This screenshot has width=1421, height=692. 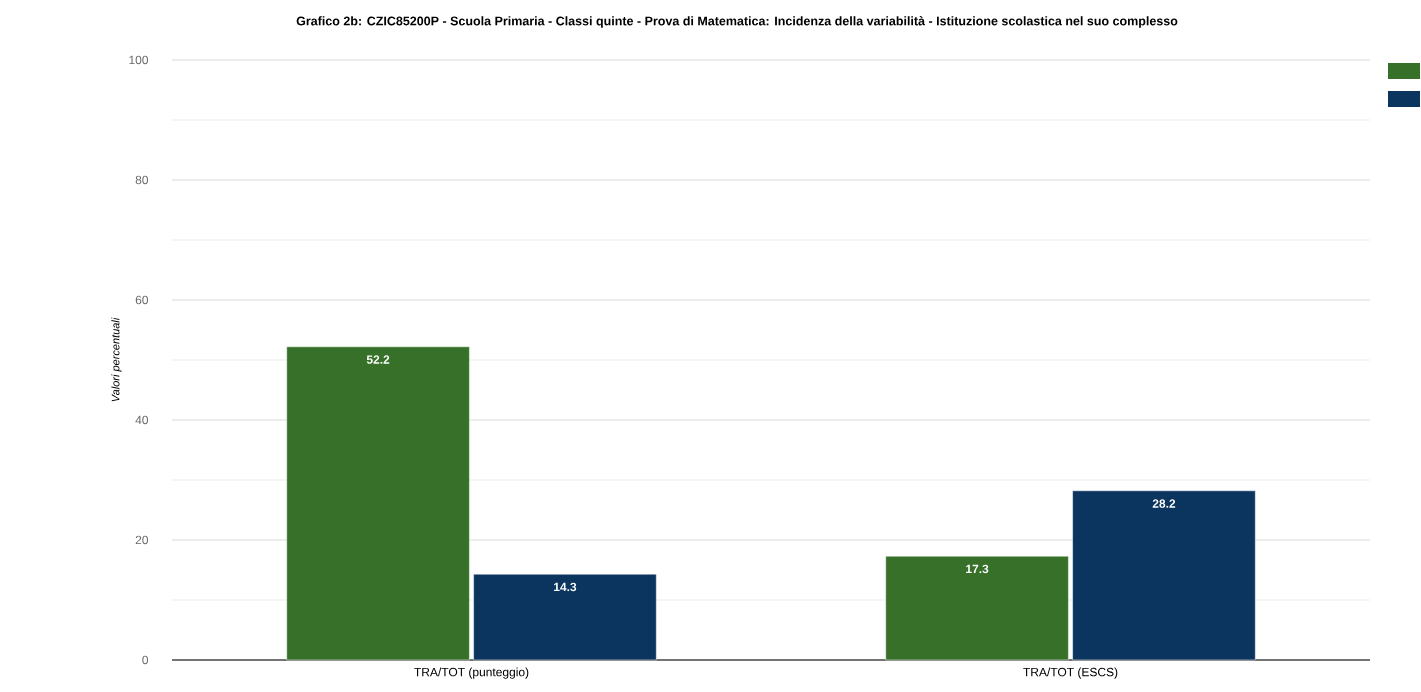 I want to click on y-tick-label: 100, so click(x=139, y=60).